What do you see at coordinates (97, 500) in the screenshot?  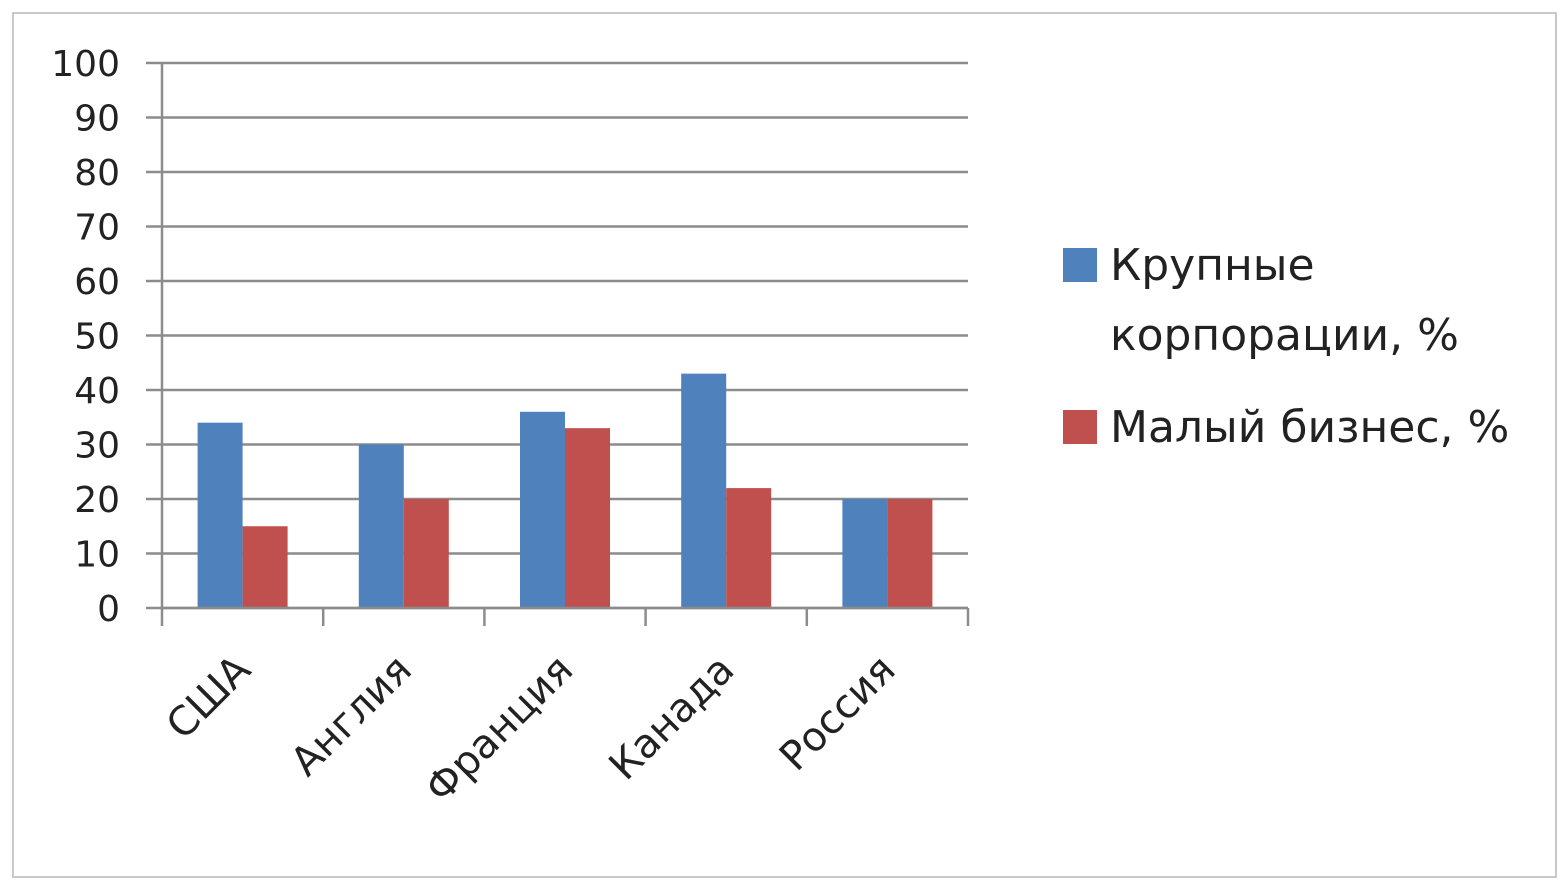 I see `y-tick-label-20: 20` at bounding box center [97, 500].